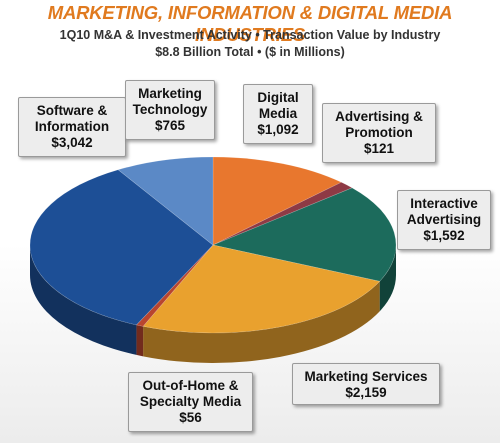  I want to click on pie-slice-software-information, so click(121, 247).